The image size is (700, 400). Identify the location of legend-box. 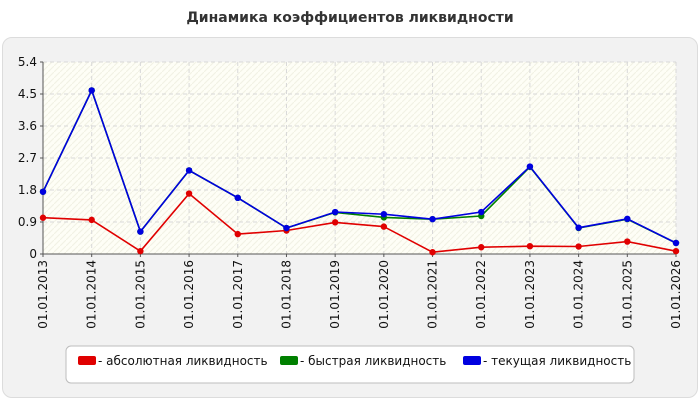
(350, 364).